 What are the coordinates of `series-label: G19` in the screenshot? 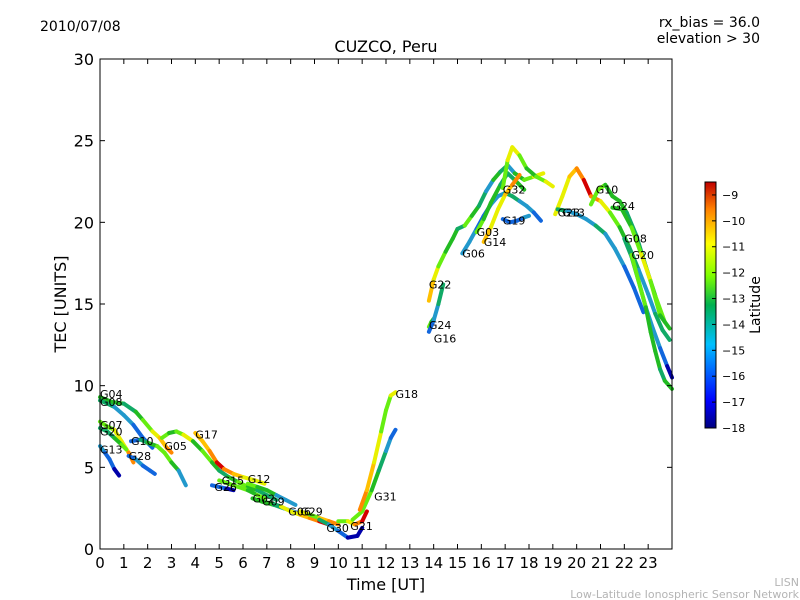 It's located at (514, 221).